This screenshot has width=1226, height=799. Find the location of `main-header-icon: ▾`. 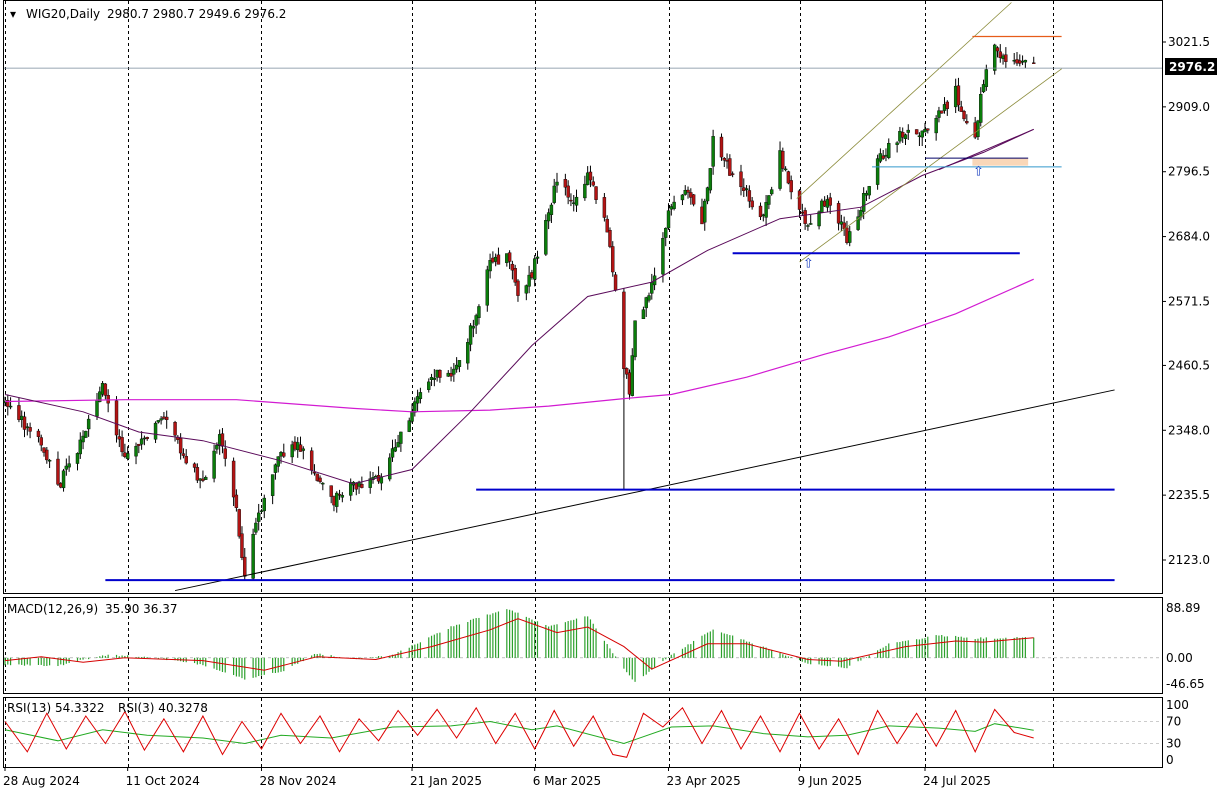

main-header-icon: ▾ is located at coordinates (13, 14).